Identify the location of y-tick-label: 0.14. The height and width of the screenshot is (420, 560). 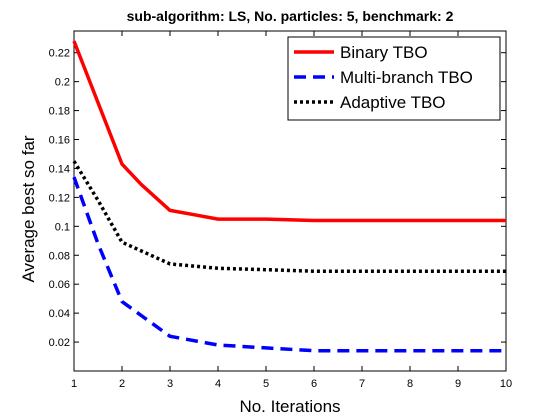
(59, 169).